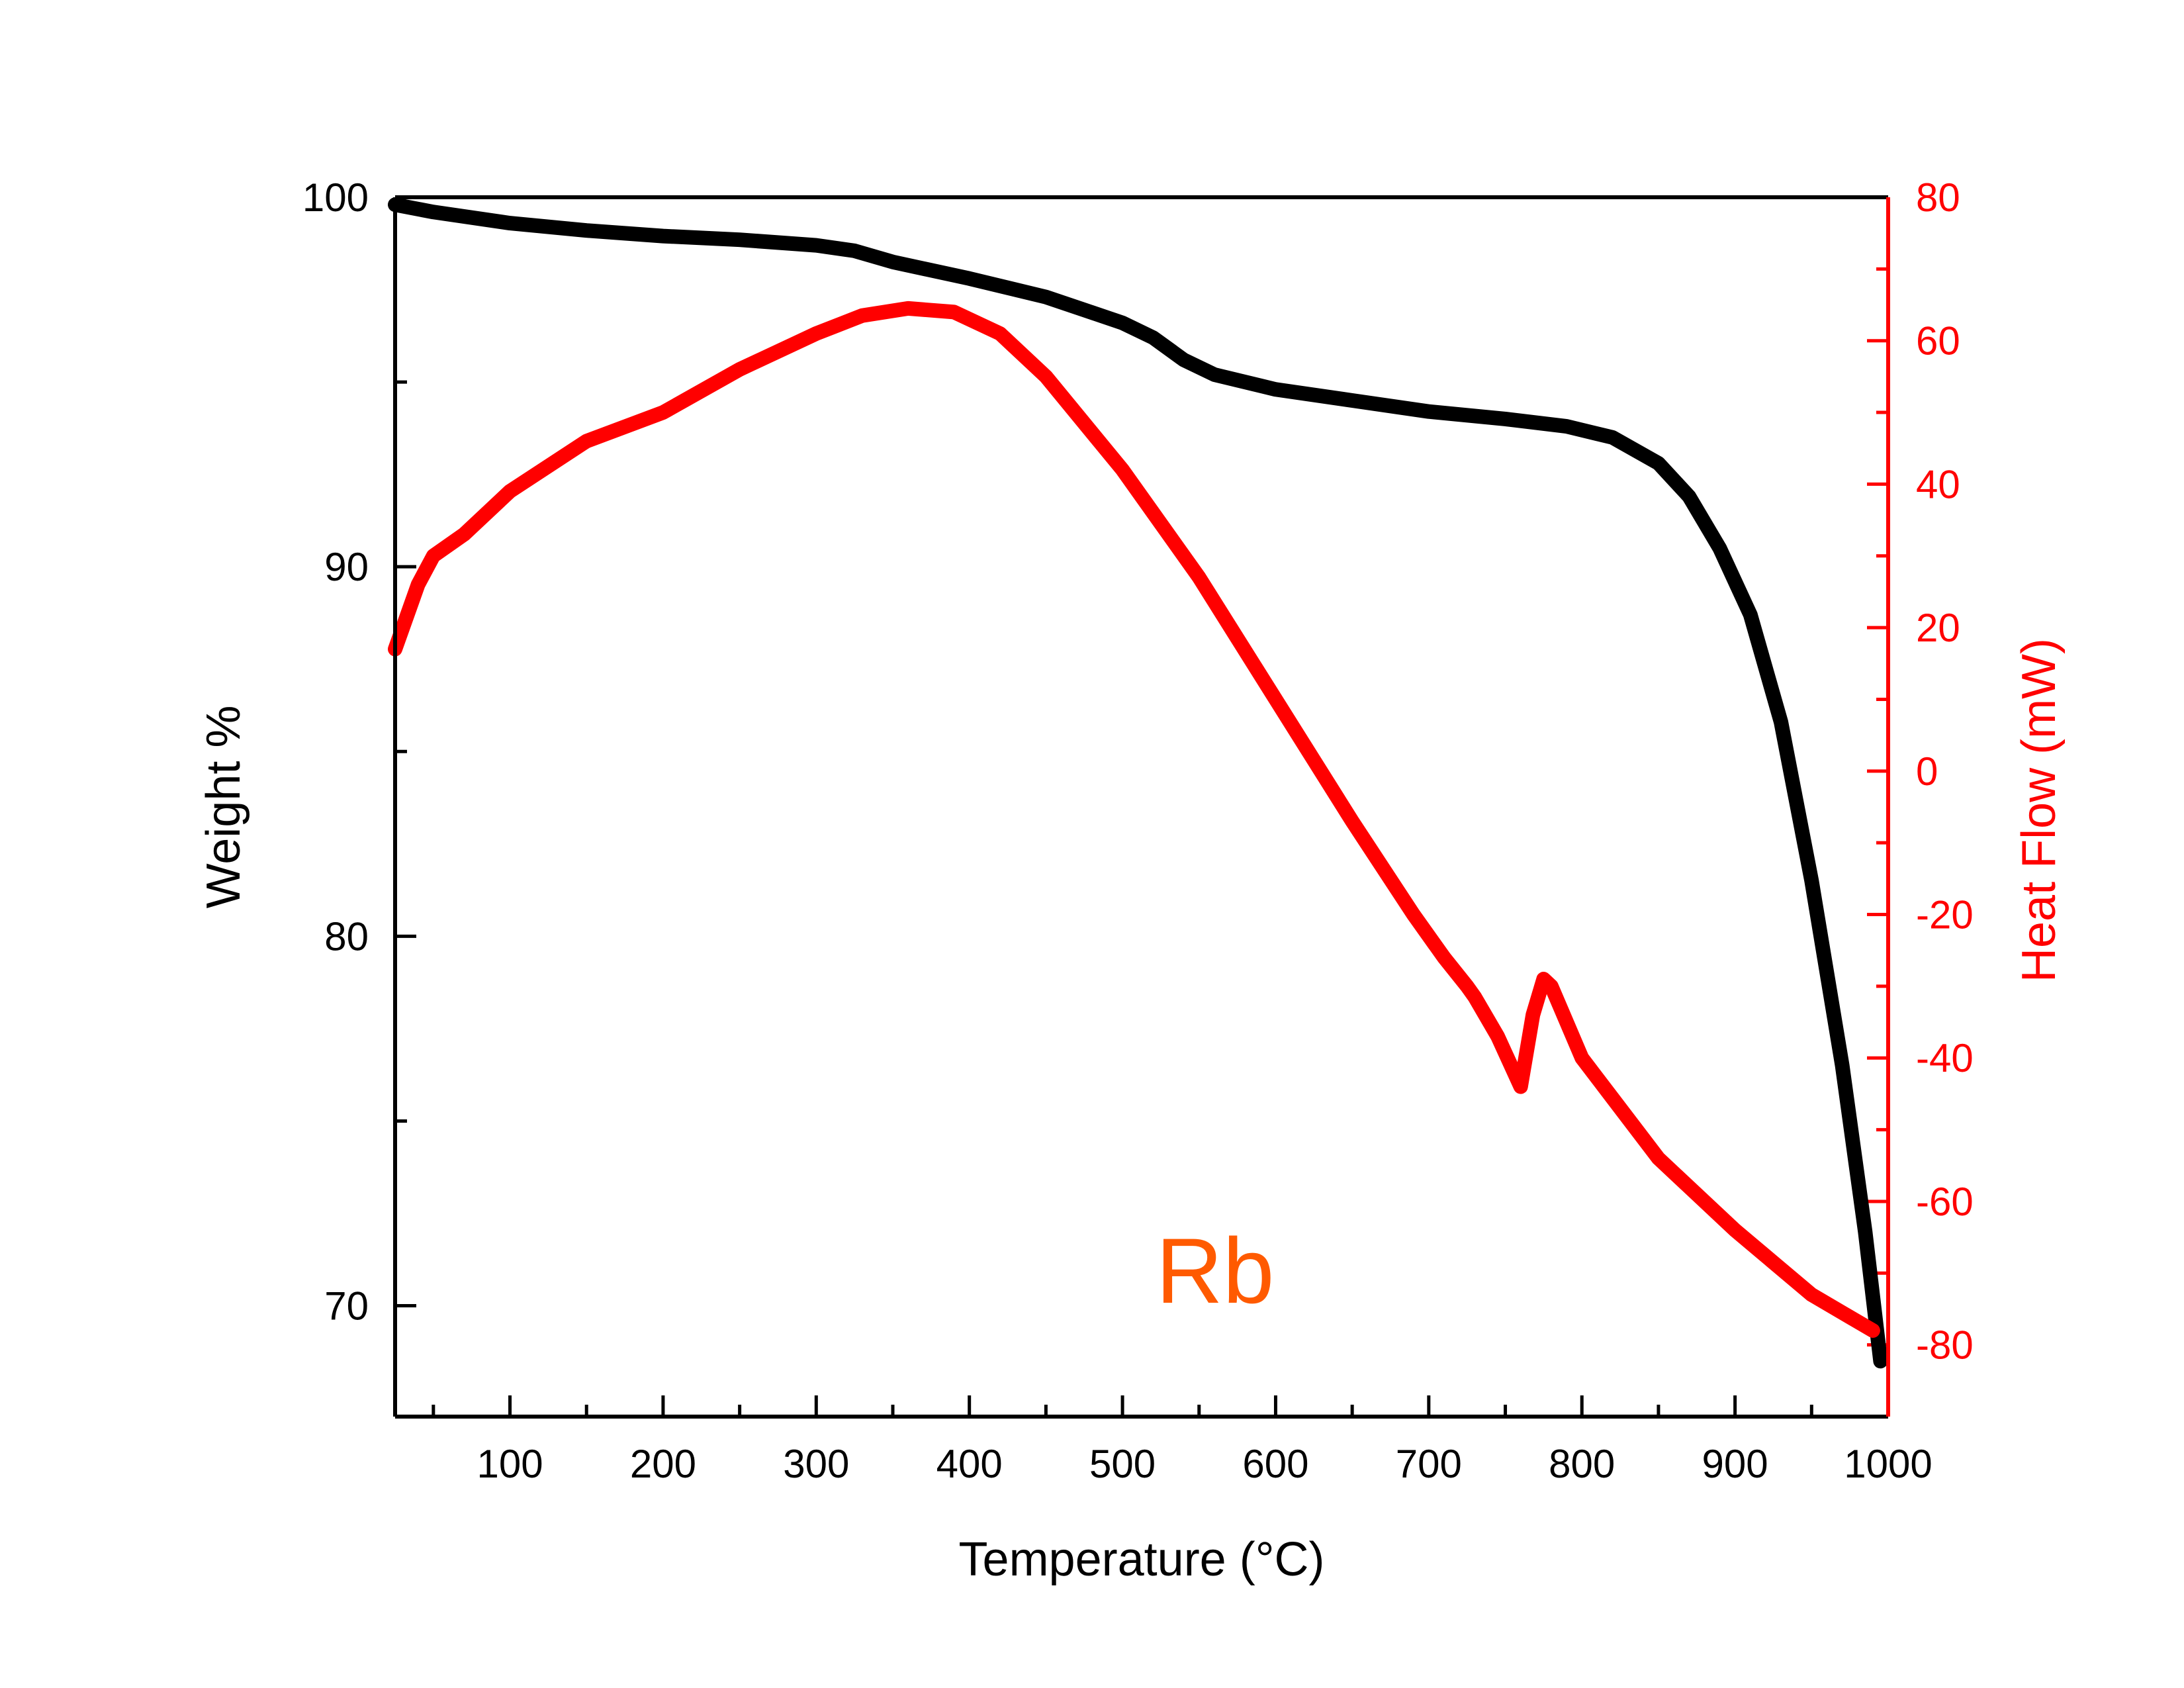 The width and height of the screenshot is (2184, 1688). I want to click on heat-flow-tick-label: -40, so click(1945, 1058).